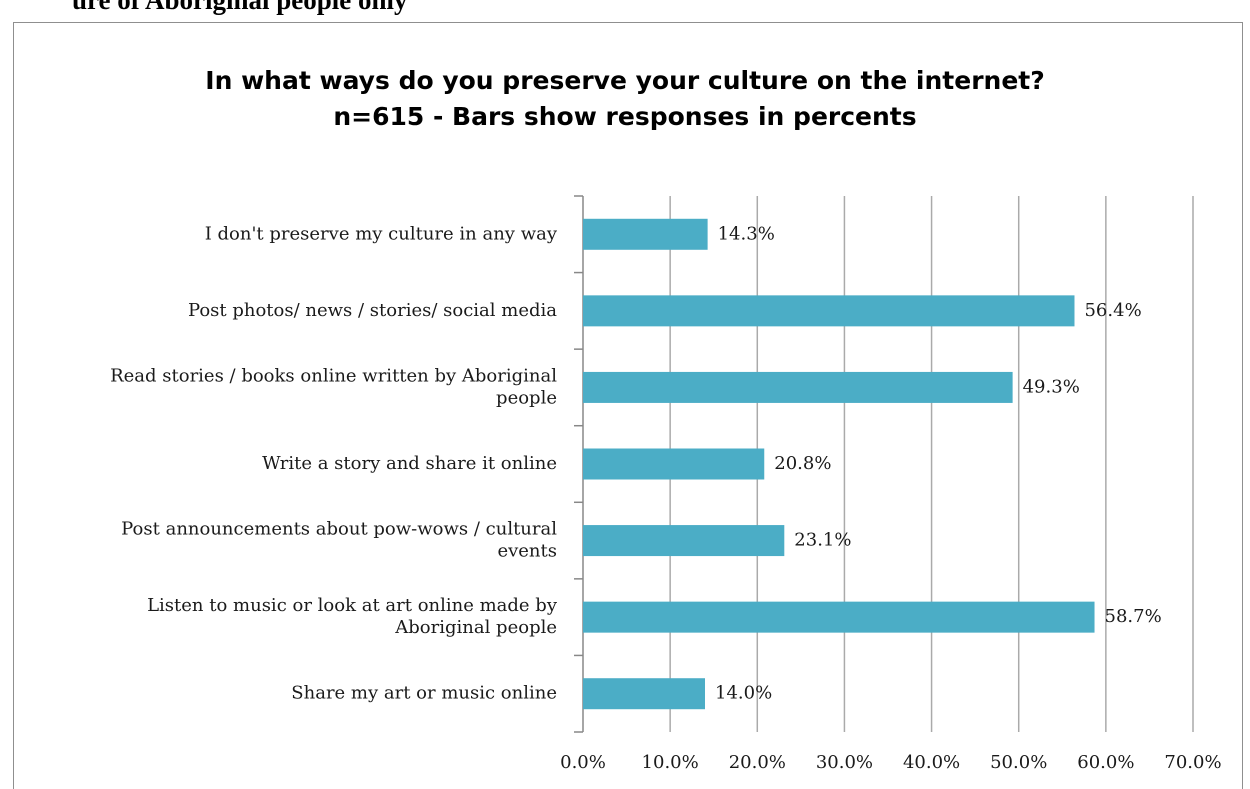 Image resolution: width=1250 pixels, height=789 pixels. What do you see at coordinates (1018, 762) in the screenshot?
I see `x-tick-label: 50.0%` at bounding box center [1018, 762].